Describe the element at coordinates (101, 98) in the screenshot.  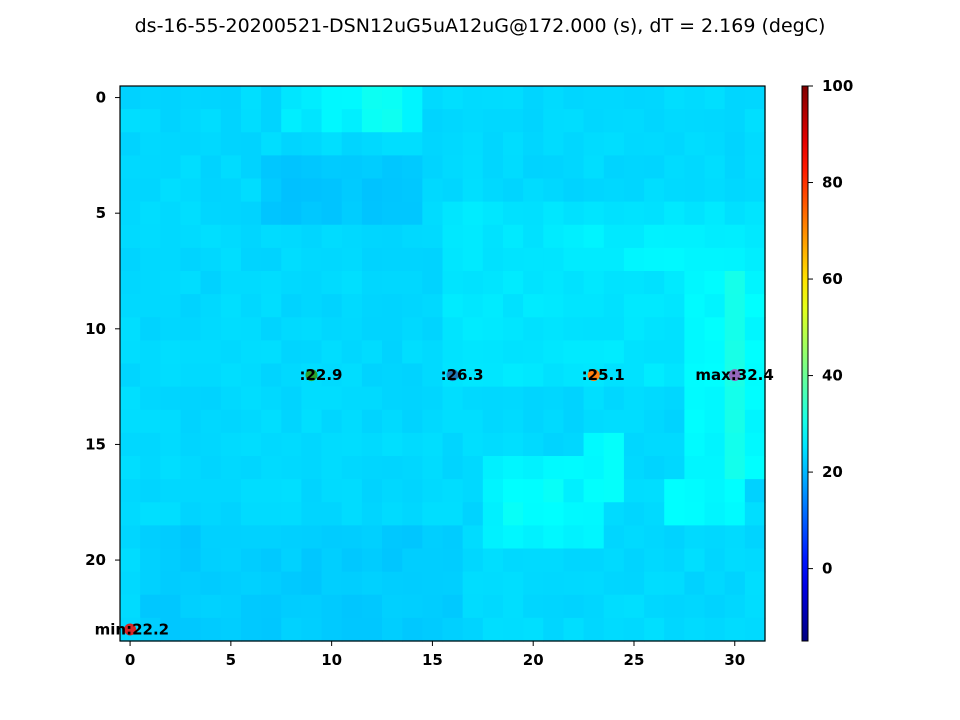
I see `y-tick-label: 0` at that location.